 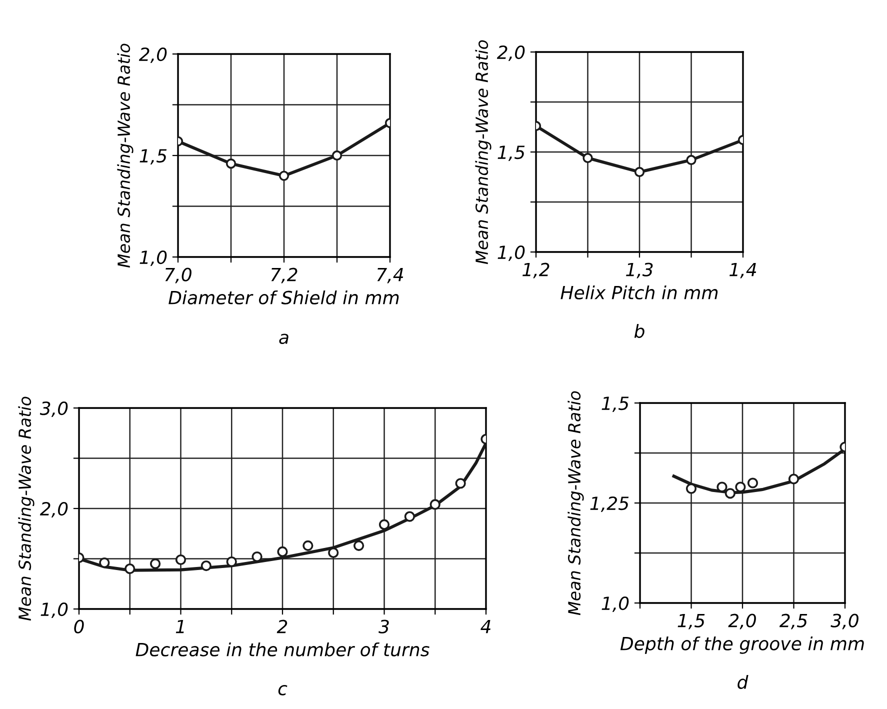 I want to click on x-axis-title: Diameter of Shield in mm, so click(x=283, y=297).